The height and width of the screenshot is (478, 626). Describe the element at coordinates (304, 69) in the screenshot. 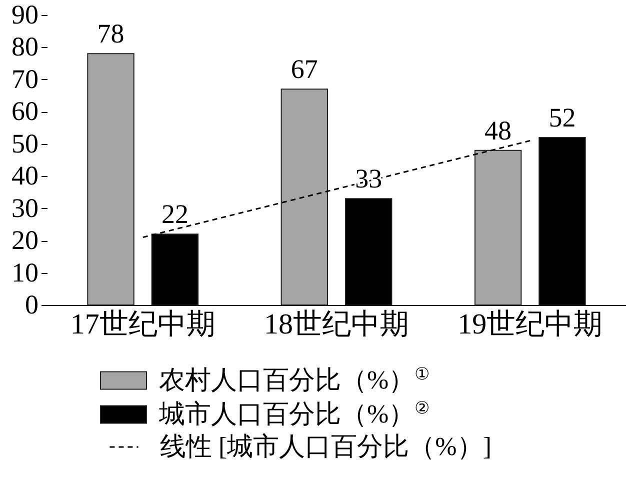

I see `data-label: 67` at that location.